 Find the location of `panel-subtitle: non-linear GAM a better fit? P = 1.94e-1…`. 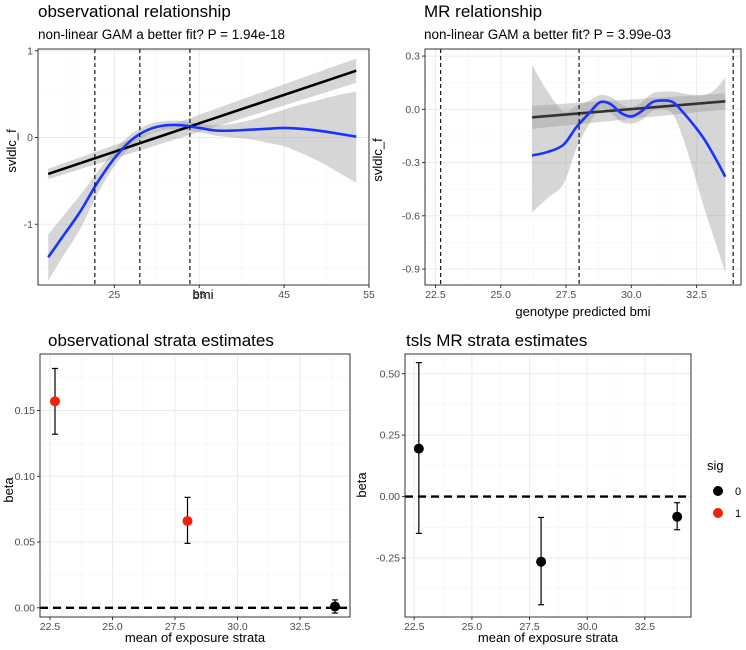

panel-subtitle: non-linear GAM a better fit? P = 1.94e-1… is located at coordinates (161, 34).